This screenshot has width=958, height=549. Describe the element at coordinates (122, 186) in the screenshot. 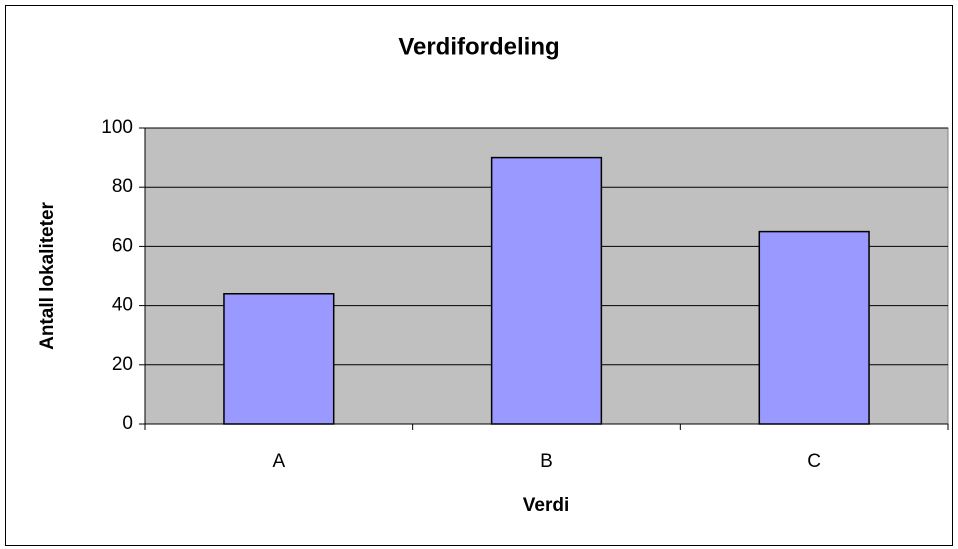

I see `y-tick-label: 80` at that location.